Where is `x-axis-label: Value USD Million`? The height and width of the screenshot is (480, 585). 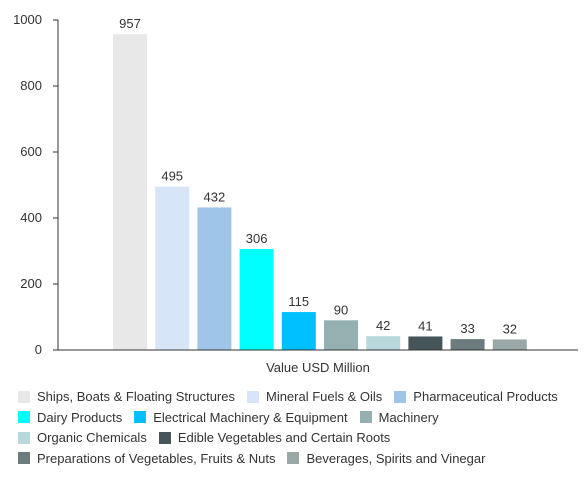 x-axis-label: Value USD Million is located at coordinates (318, 367).